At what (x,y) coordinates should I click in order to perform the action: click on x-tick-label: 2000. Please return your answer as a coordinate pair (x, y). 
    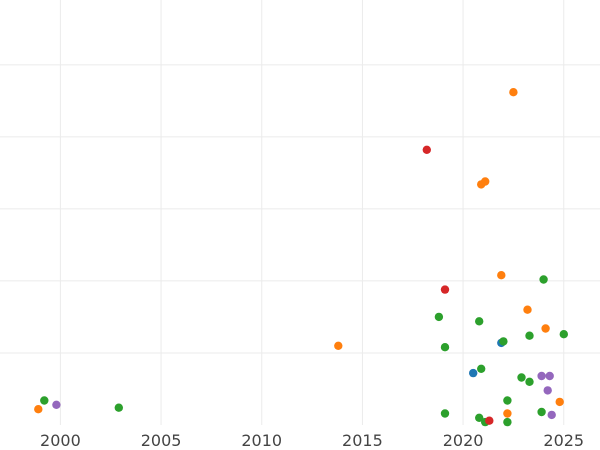
    Looking at the image, I should click on (60, 440).